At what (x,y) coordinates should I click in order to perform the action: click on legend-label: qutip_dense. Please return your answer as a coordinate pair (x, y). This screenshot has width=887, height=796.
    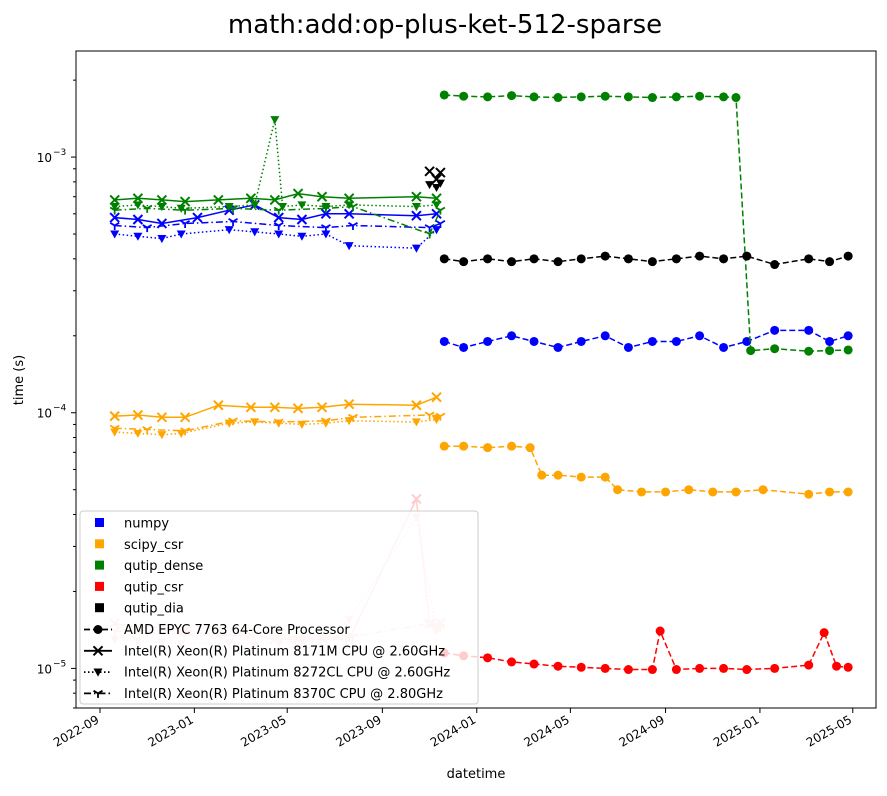
    Looking at the image, I should click on (163, 566).